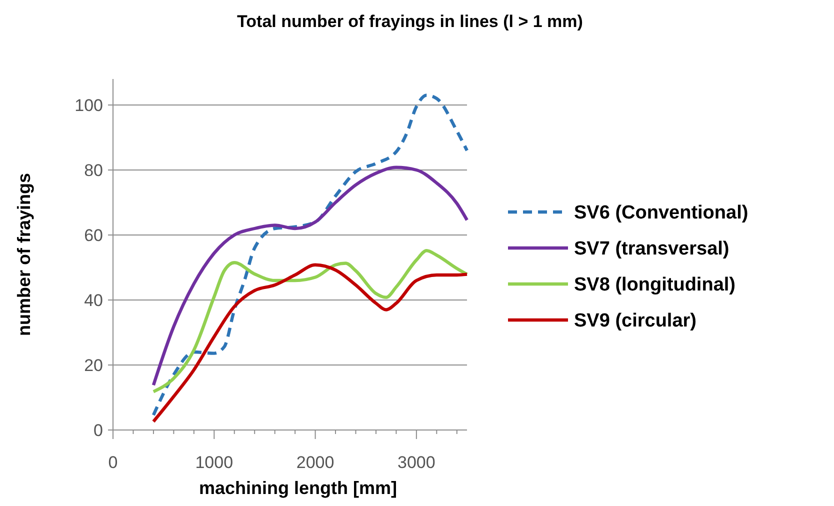 This screenshot has width=834, height=506. What do you see at coordinates (93, 300) in the screenshot?
I see `y-tick-label: 40` at bounding box center [93, 300].